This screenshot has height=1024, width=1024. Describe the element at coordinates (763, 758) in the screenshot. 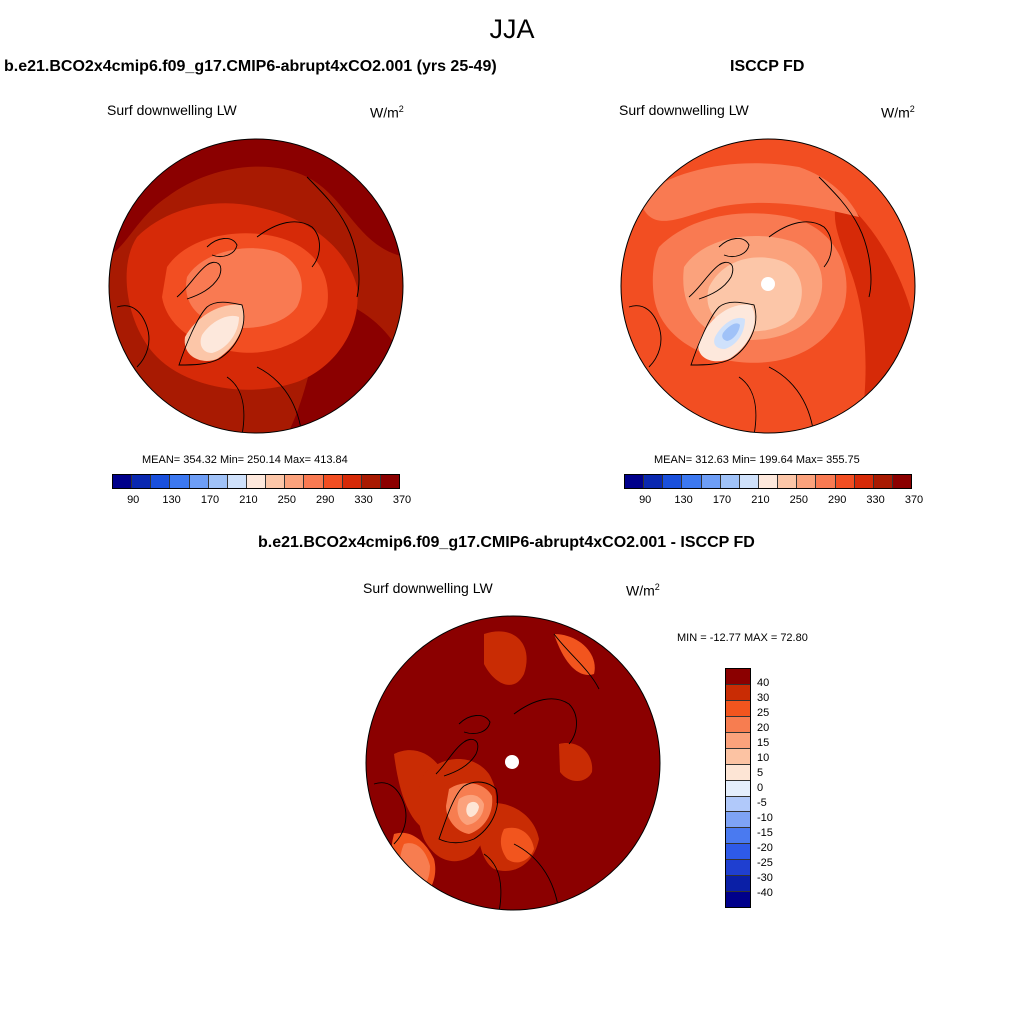

I see `colorbar-tick-label: 10` at that location.